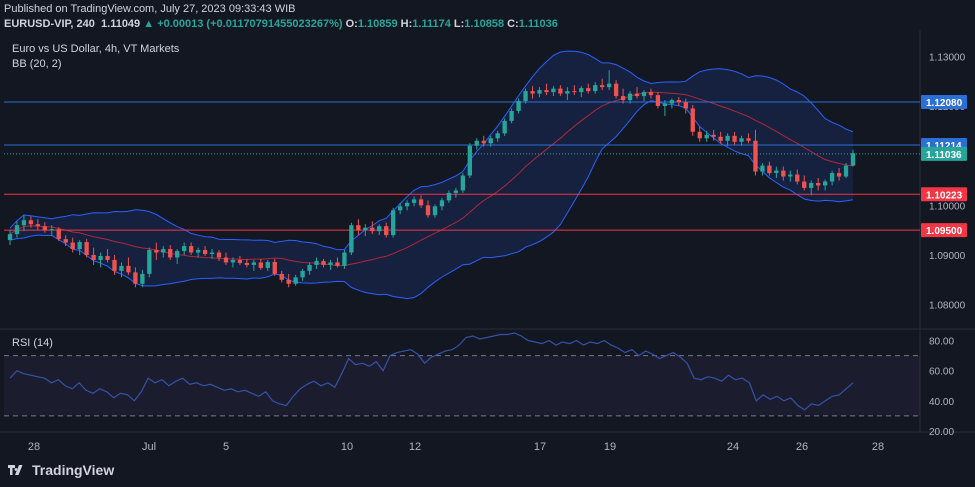 Image resolution: width=975 pixels, height=487 pixels. Describe the element at coordinates (733, 447) in the screenshot. I see `time-tick-label: 24` at that location.